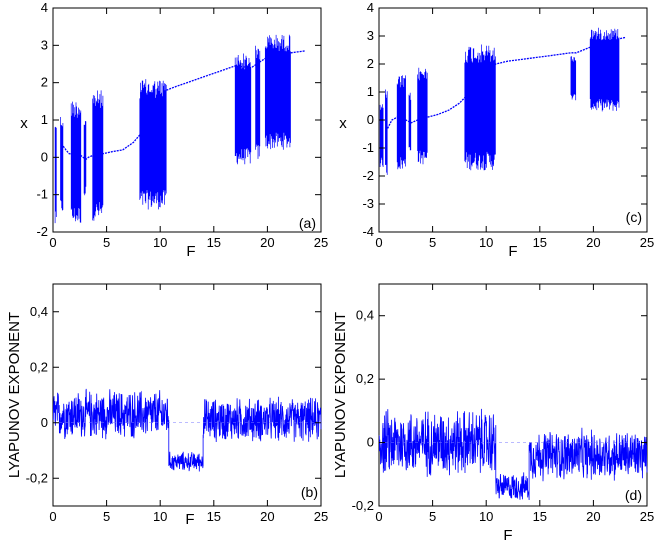 Image resolution: width=654 pixels, height=545 pixels. What do you see at coordinates (368, 231) in the screenshot?
I see `y-tick-label: -4` at bounding box center [368, 231].